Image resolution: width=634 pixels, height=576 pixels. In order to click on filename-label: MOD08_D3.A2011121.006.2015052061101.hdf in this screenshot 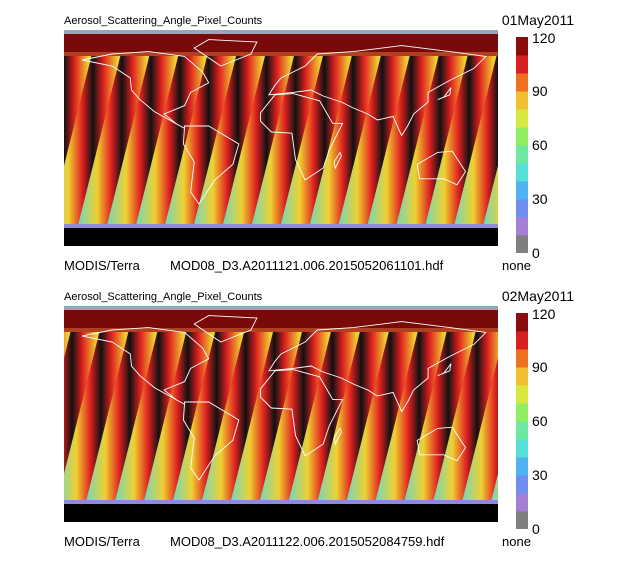, I will do `click(307, 265)`.